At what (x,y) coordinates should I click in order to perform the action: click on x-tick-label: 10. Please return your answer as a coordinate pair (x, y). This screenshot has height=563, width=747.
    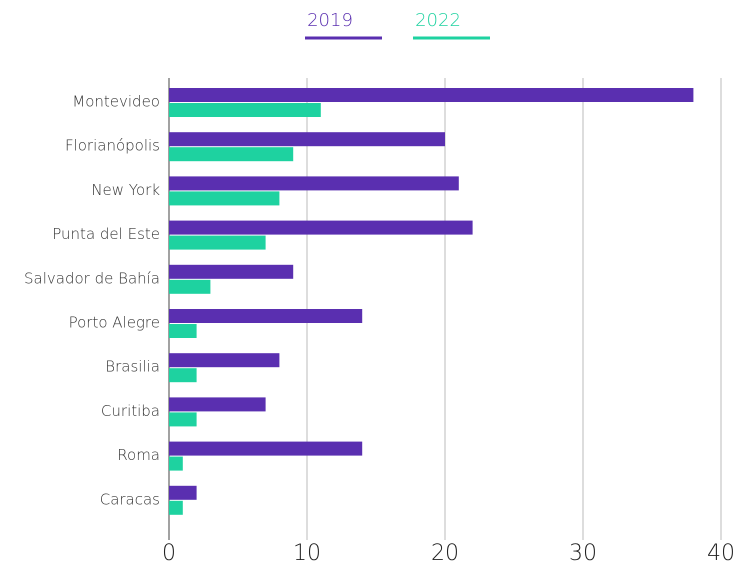
    Looking at the image, I should click on (307, 552).